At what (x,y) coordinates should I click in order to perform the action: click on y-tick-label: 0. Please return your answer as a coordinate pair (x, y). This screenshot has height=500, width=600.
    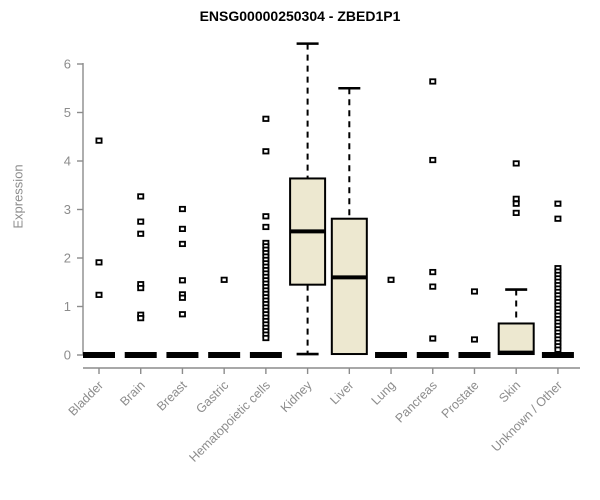
    Looking at the image, I should click on (67, 355).